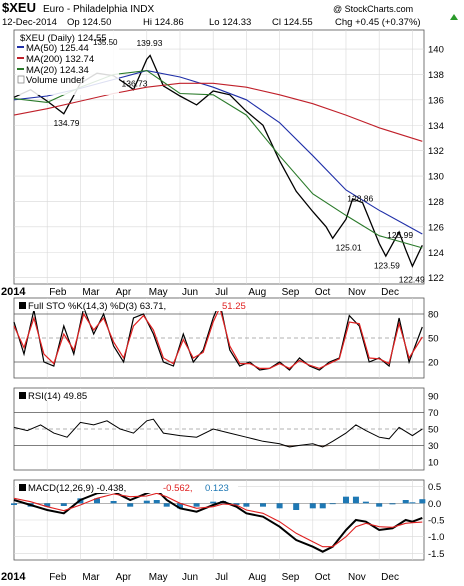 The width and height of the screenshot is (464, 586). Describe the element at coordinates (98, 9) in the screenshot. I see `index-name: Euro - Philadelphia INDX` at that location.